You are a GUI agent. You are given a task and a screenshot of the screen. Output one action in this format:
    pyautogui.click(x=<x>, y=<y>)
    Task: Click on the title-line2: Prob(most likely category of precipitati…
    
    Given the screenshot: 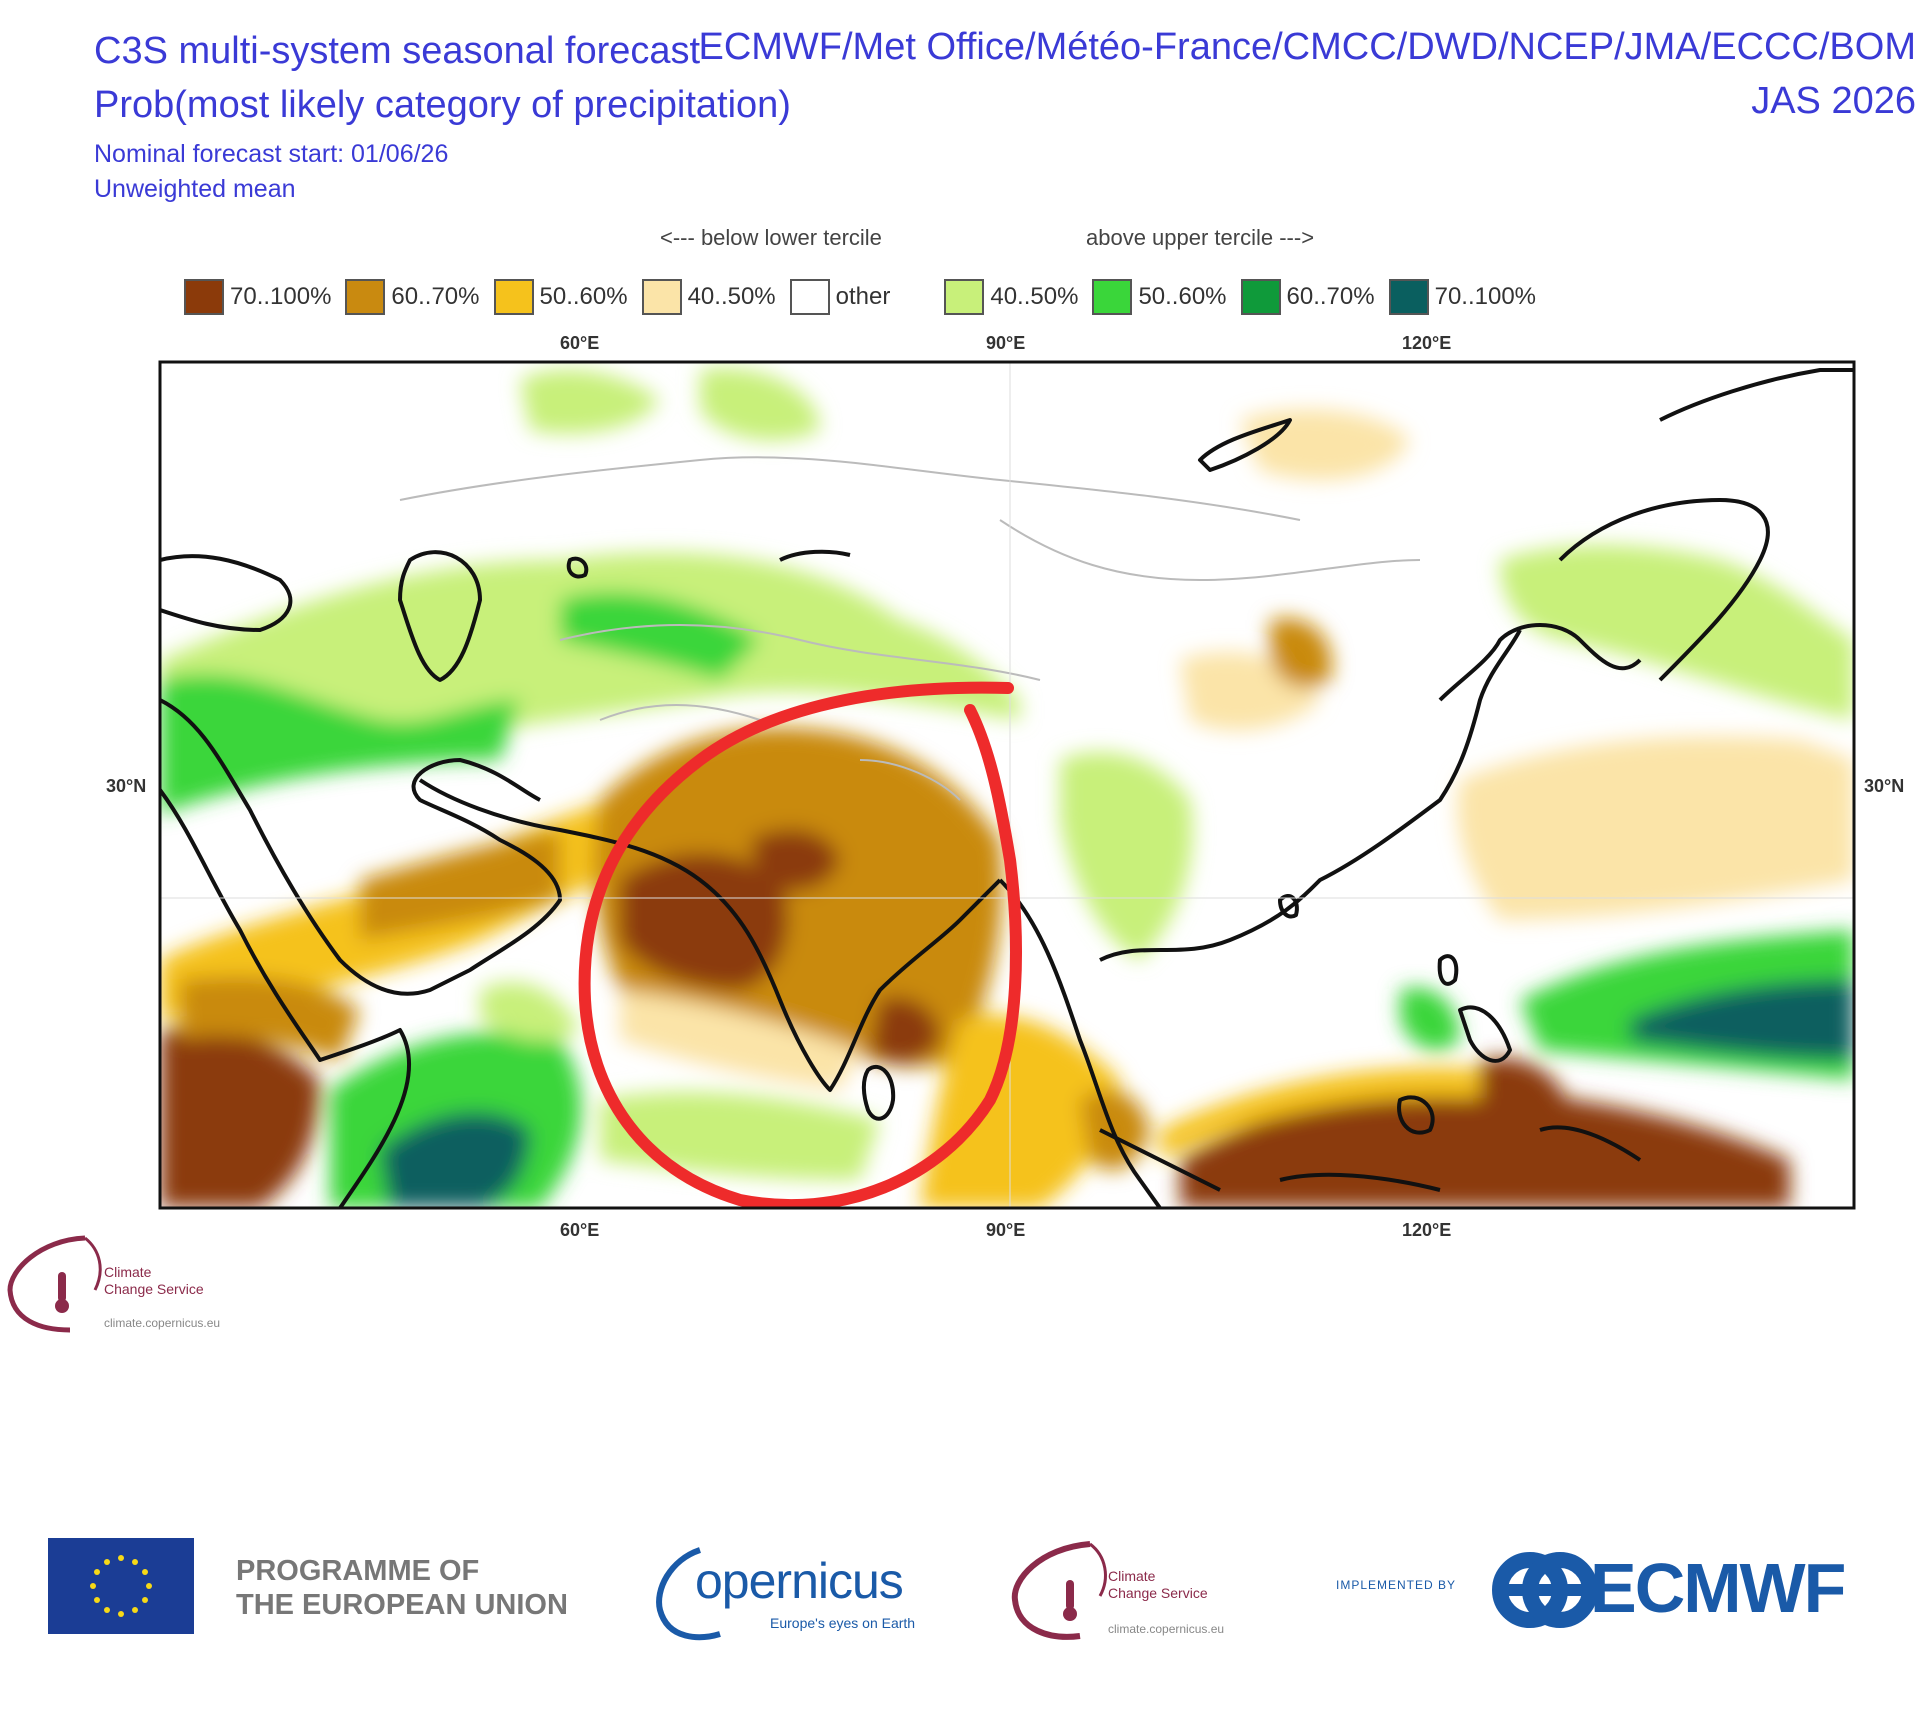 What is the action you would take?
    pyautogui.click(x=442, y=105)
    